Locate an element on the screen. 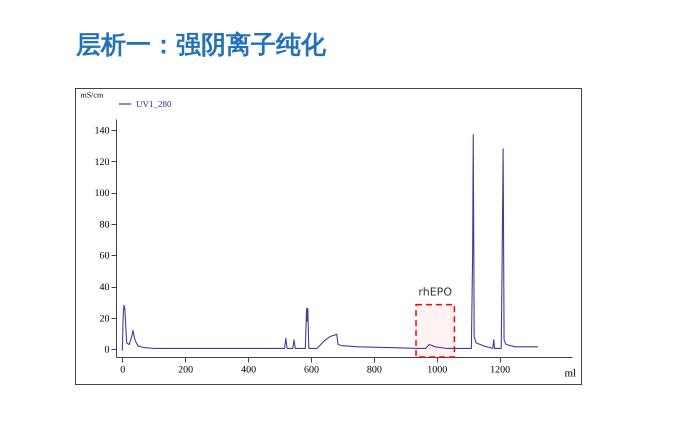 This screenshot has width=700, height=448. y-axis-title: mS/cm is located at coordinates (92, 95).